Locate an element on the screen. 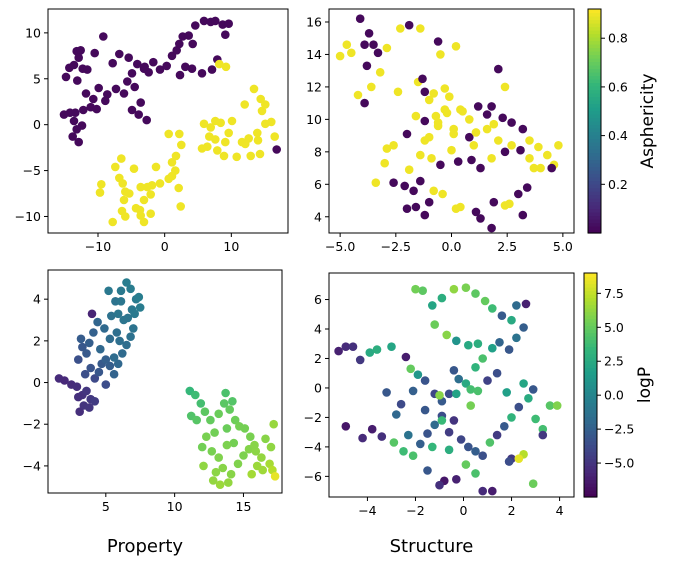 The image size is (678, 572). y-tick-label: 6 is located at coordinates (318, 184).